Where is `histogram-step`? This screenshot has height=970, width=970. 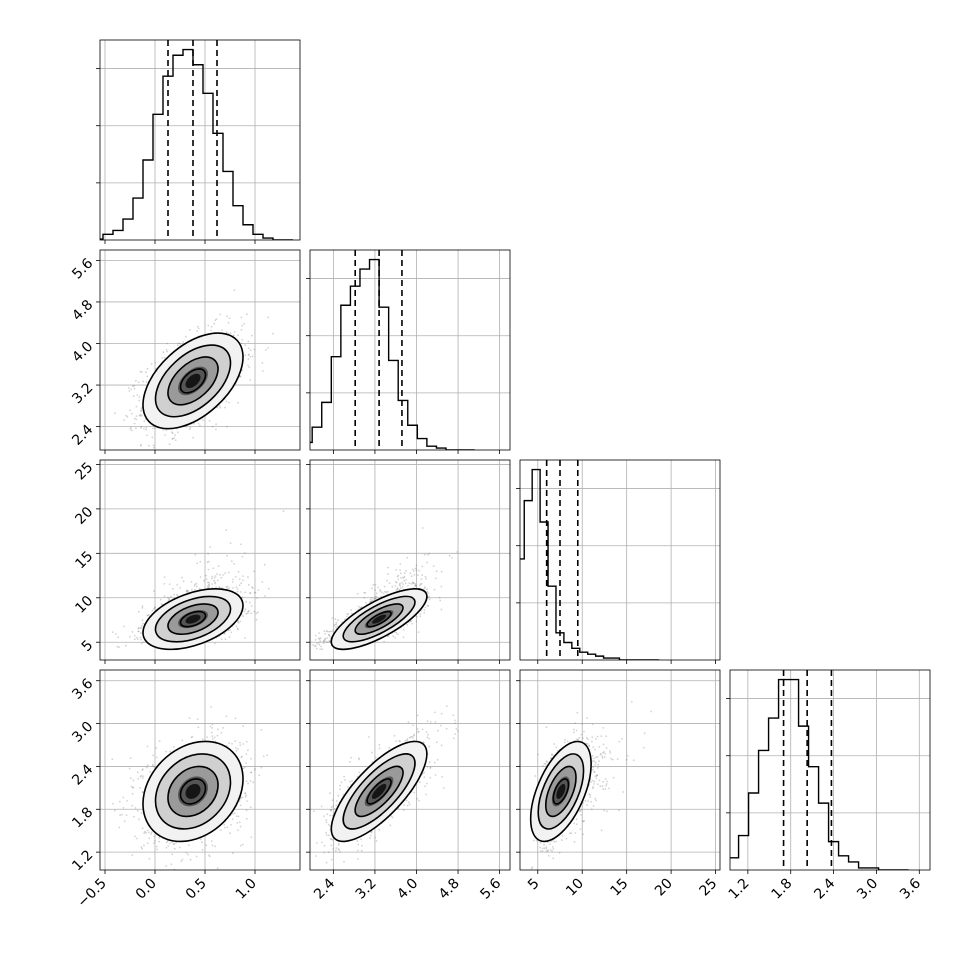
histogram-step is located at coordinates (392, 354).